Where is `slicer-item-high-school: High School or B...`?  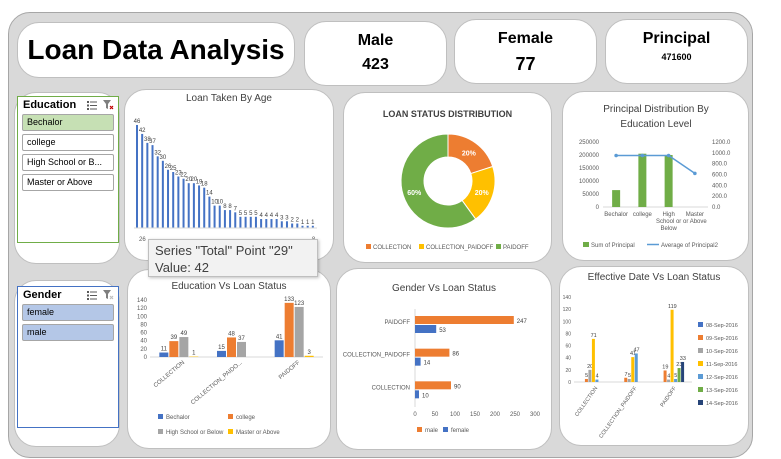 slicer-item-high-school: High School or B... is located at coordinates (68, 162).